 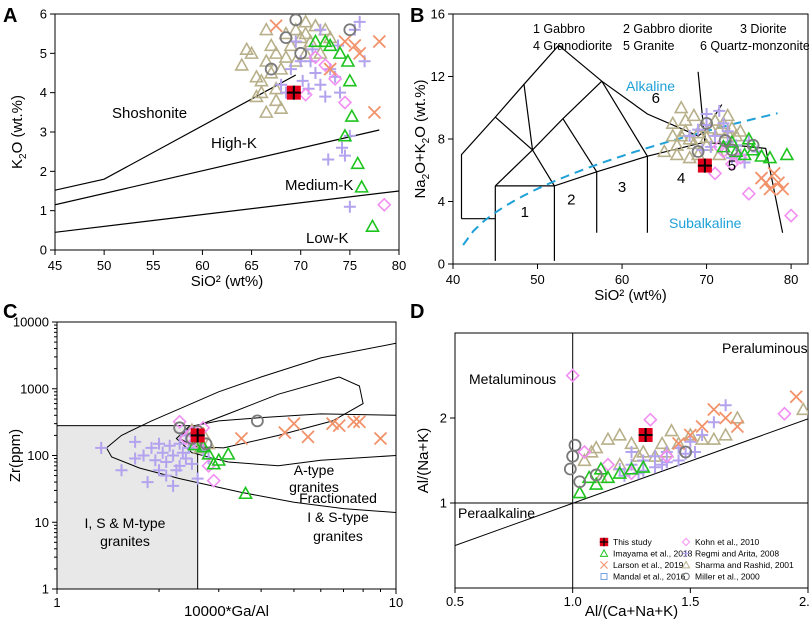 What do you see at coordinates (441, 201) in the screenshot?
I see `b-ytick-label-4: 4` at bounding box center [441, 201].